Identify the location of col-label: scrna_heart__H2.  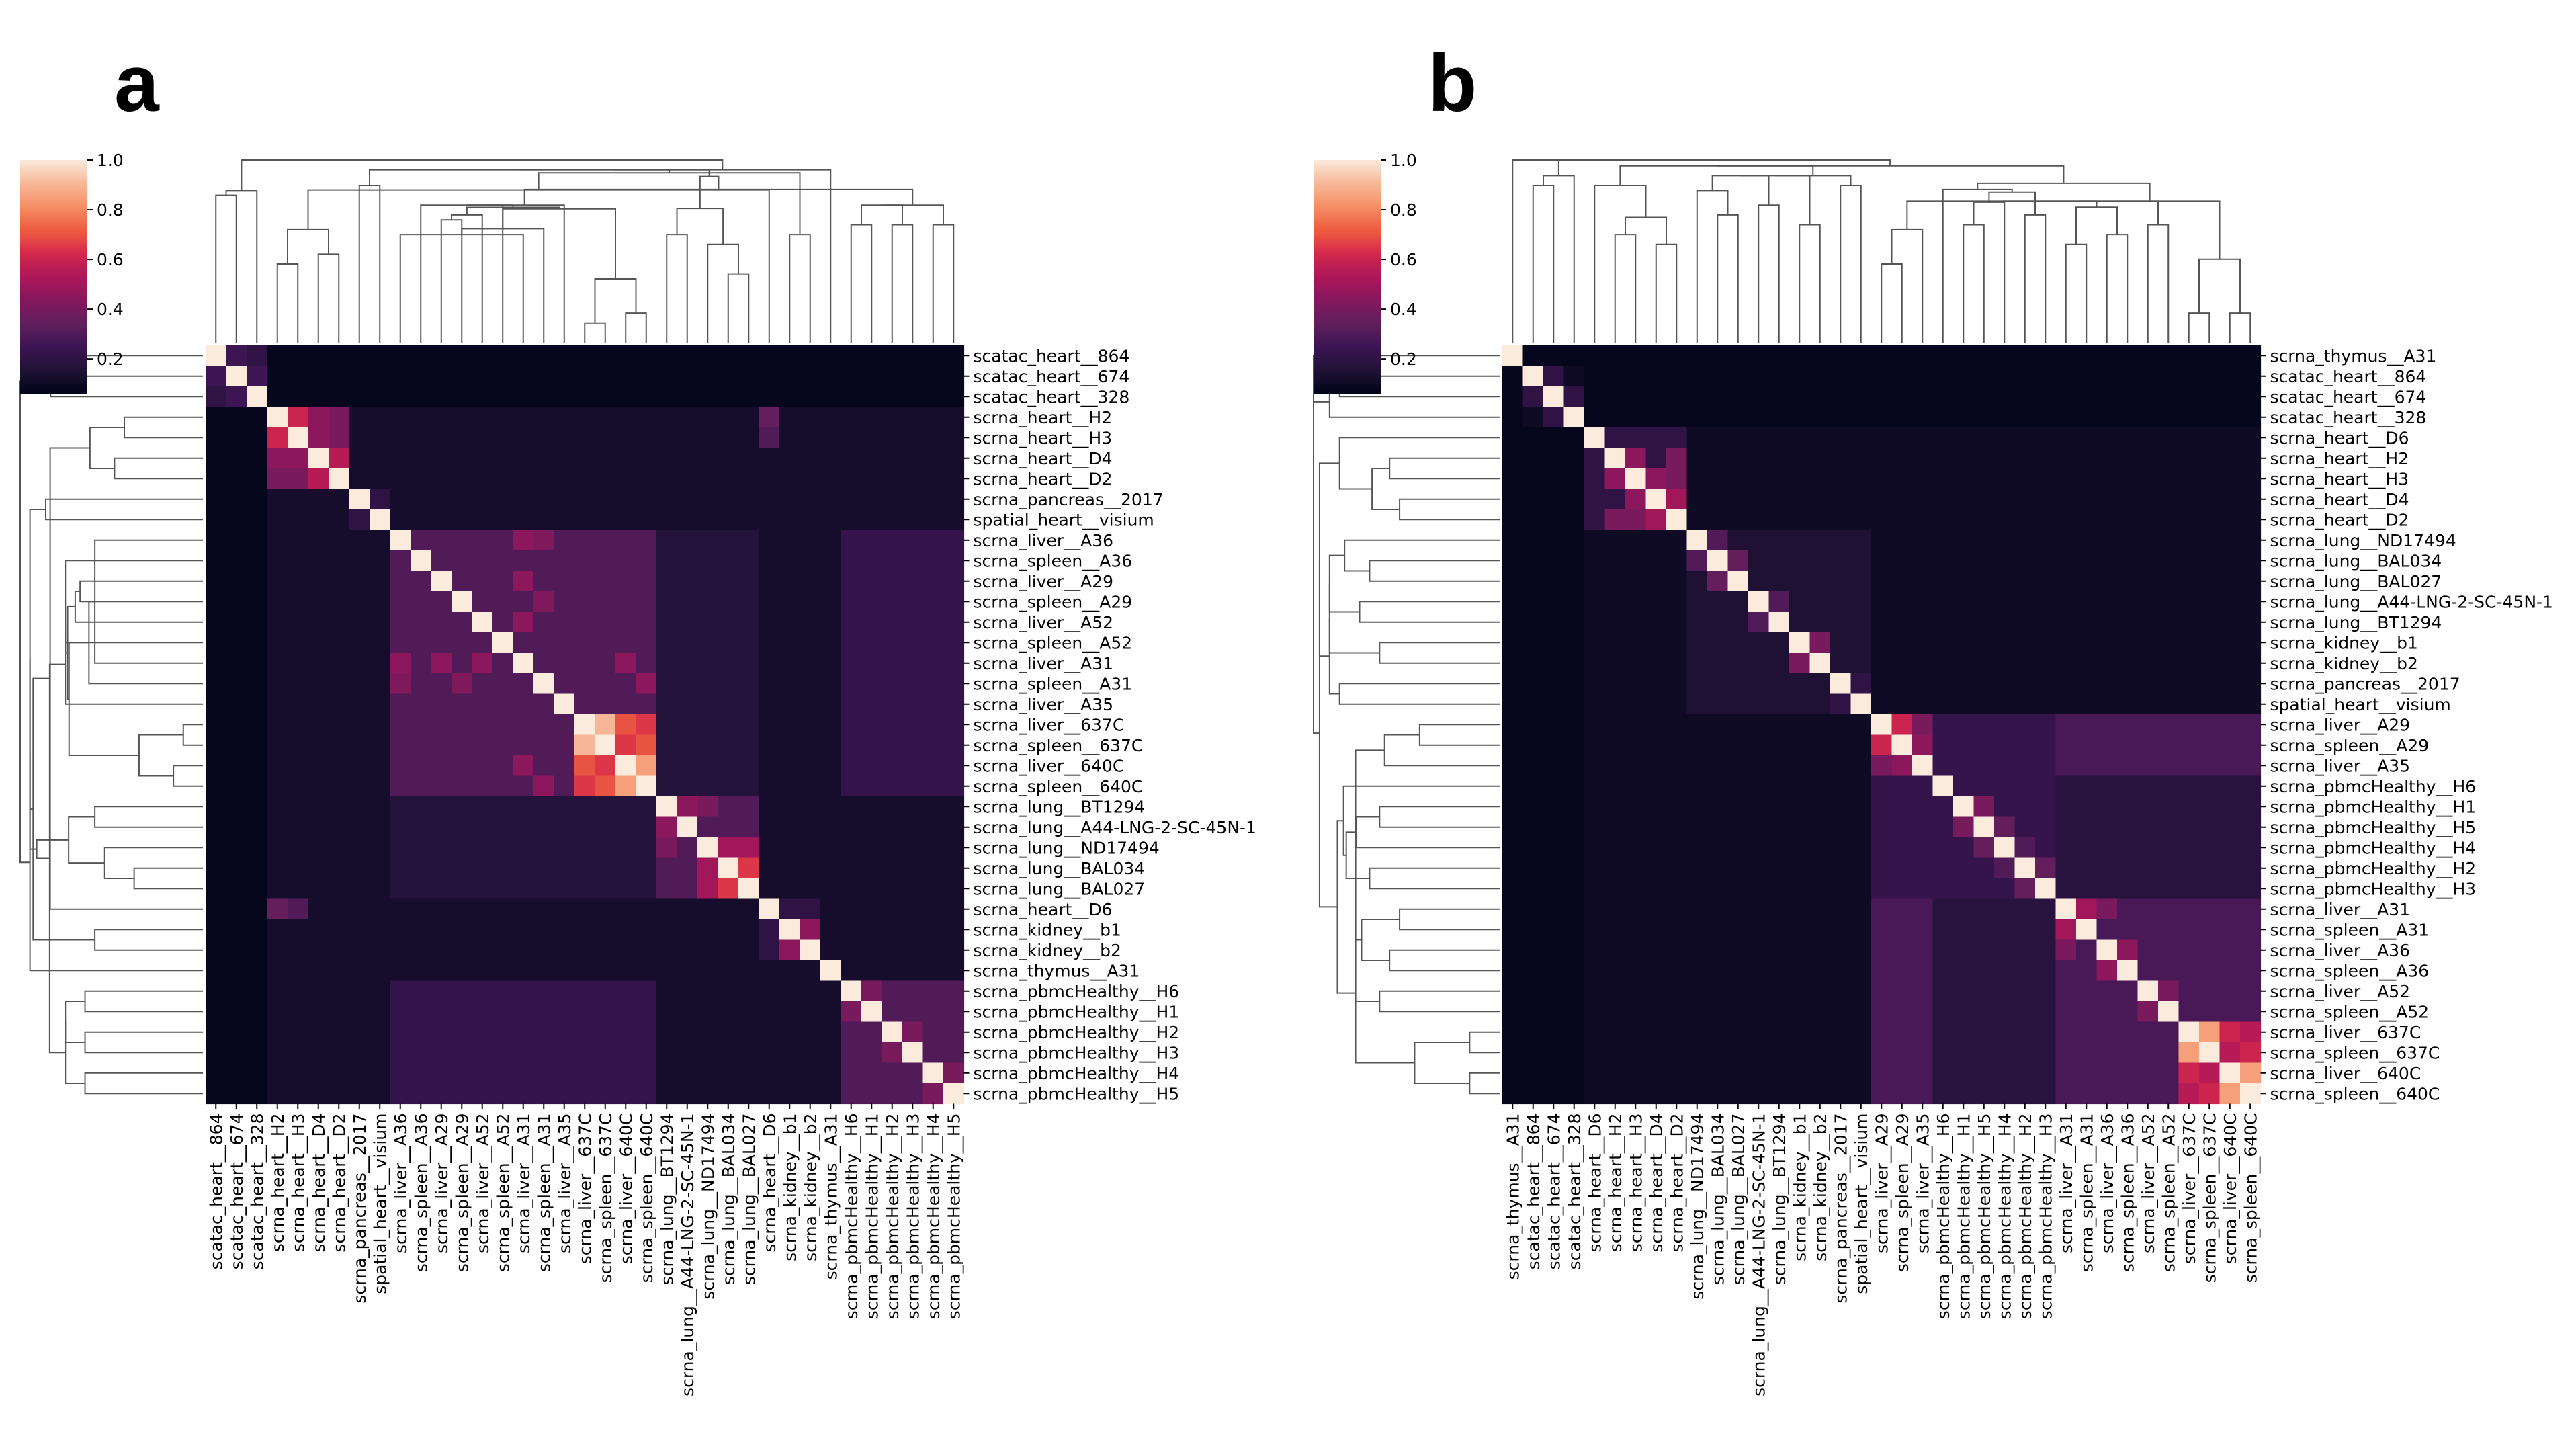
(1615, 1183).